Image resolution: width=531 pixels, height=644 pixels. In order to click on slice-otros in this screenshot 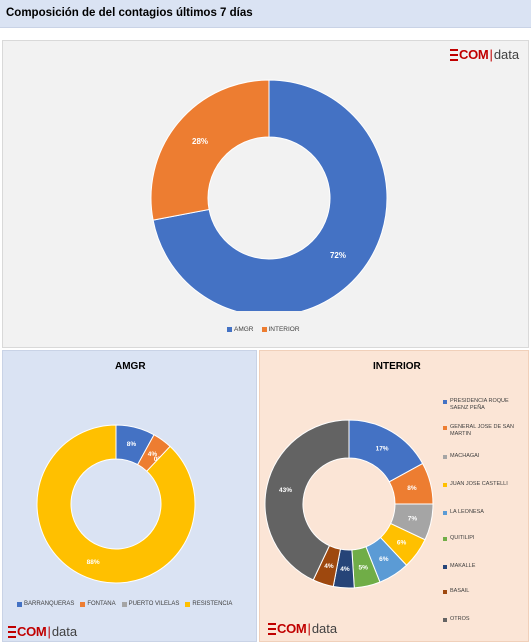, I will do `click(307, 500)`.